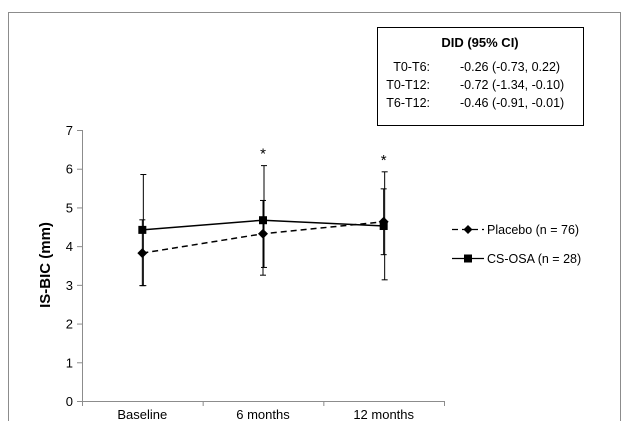 Image resolution: width=629 pixels, height=426 pixels. Describe the element at coordinates (411, 67) in the screenshot. I see `did-row-label: T0-T6:` at that location.